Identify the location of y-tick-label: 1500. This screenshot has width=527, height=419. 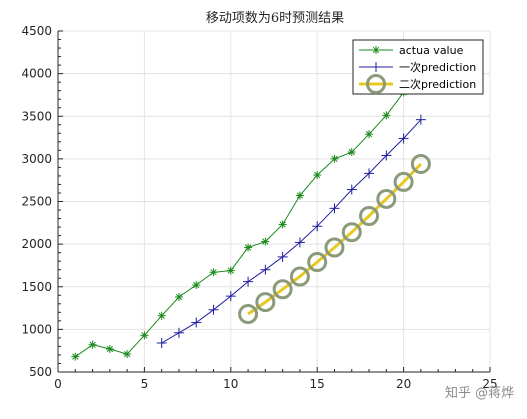
(36, 287).